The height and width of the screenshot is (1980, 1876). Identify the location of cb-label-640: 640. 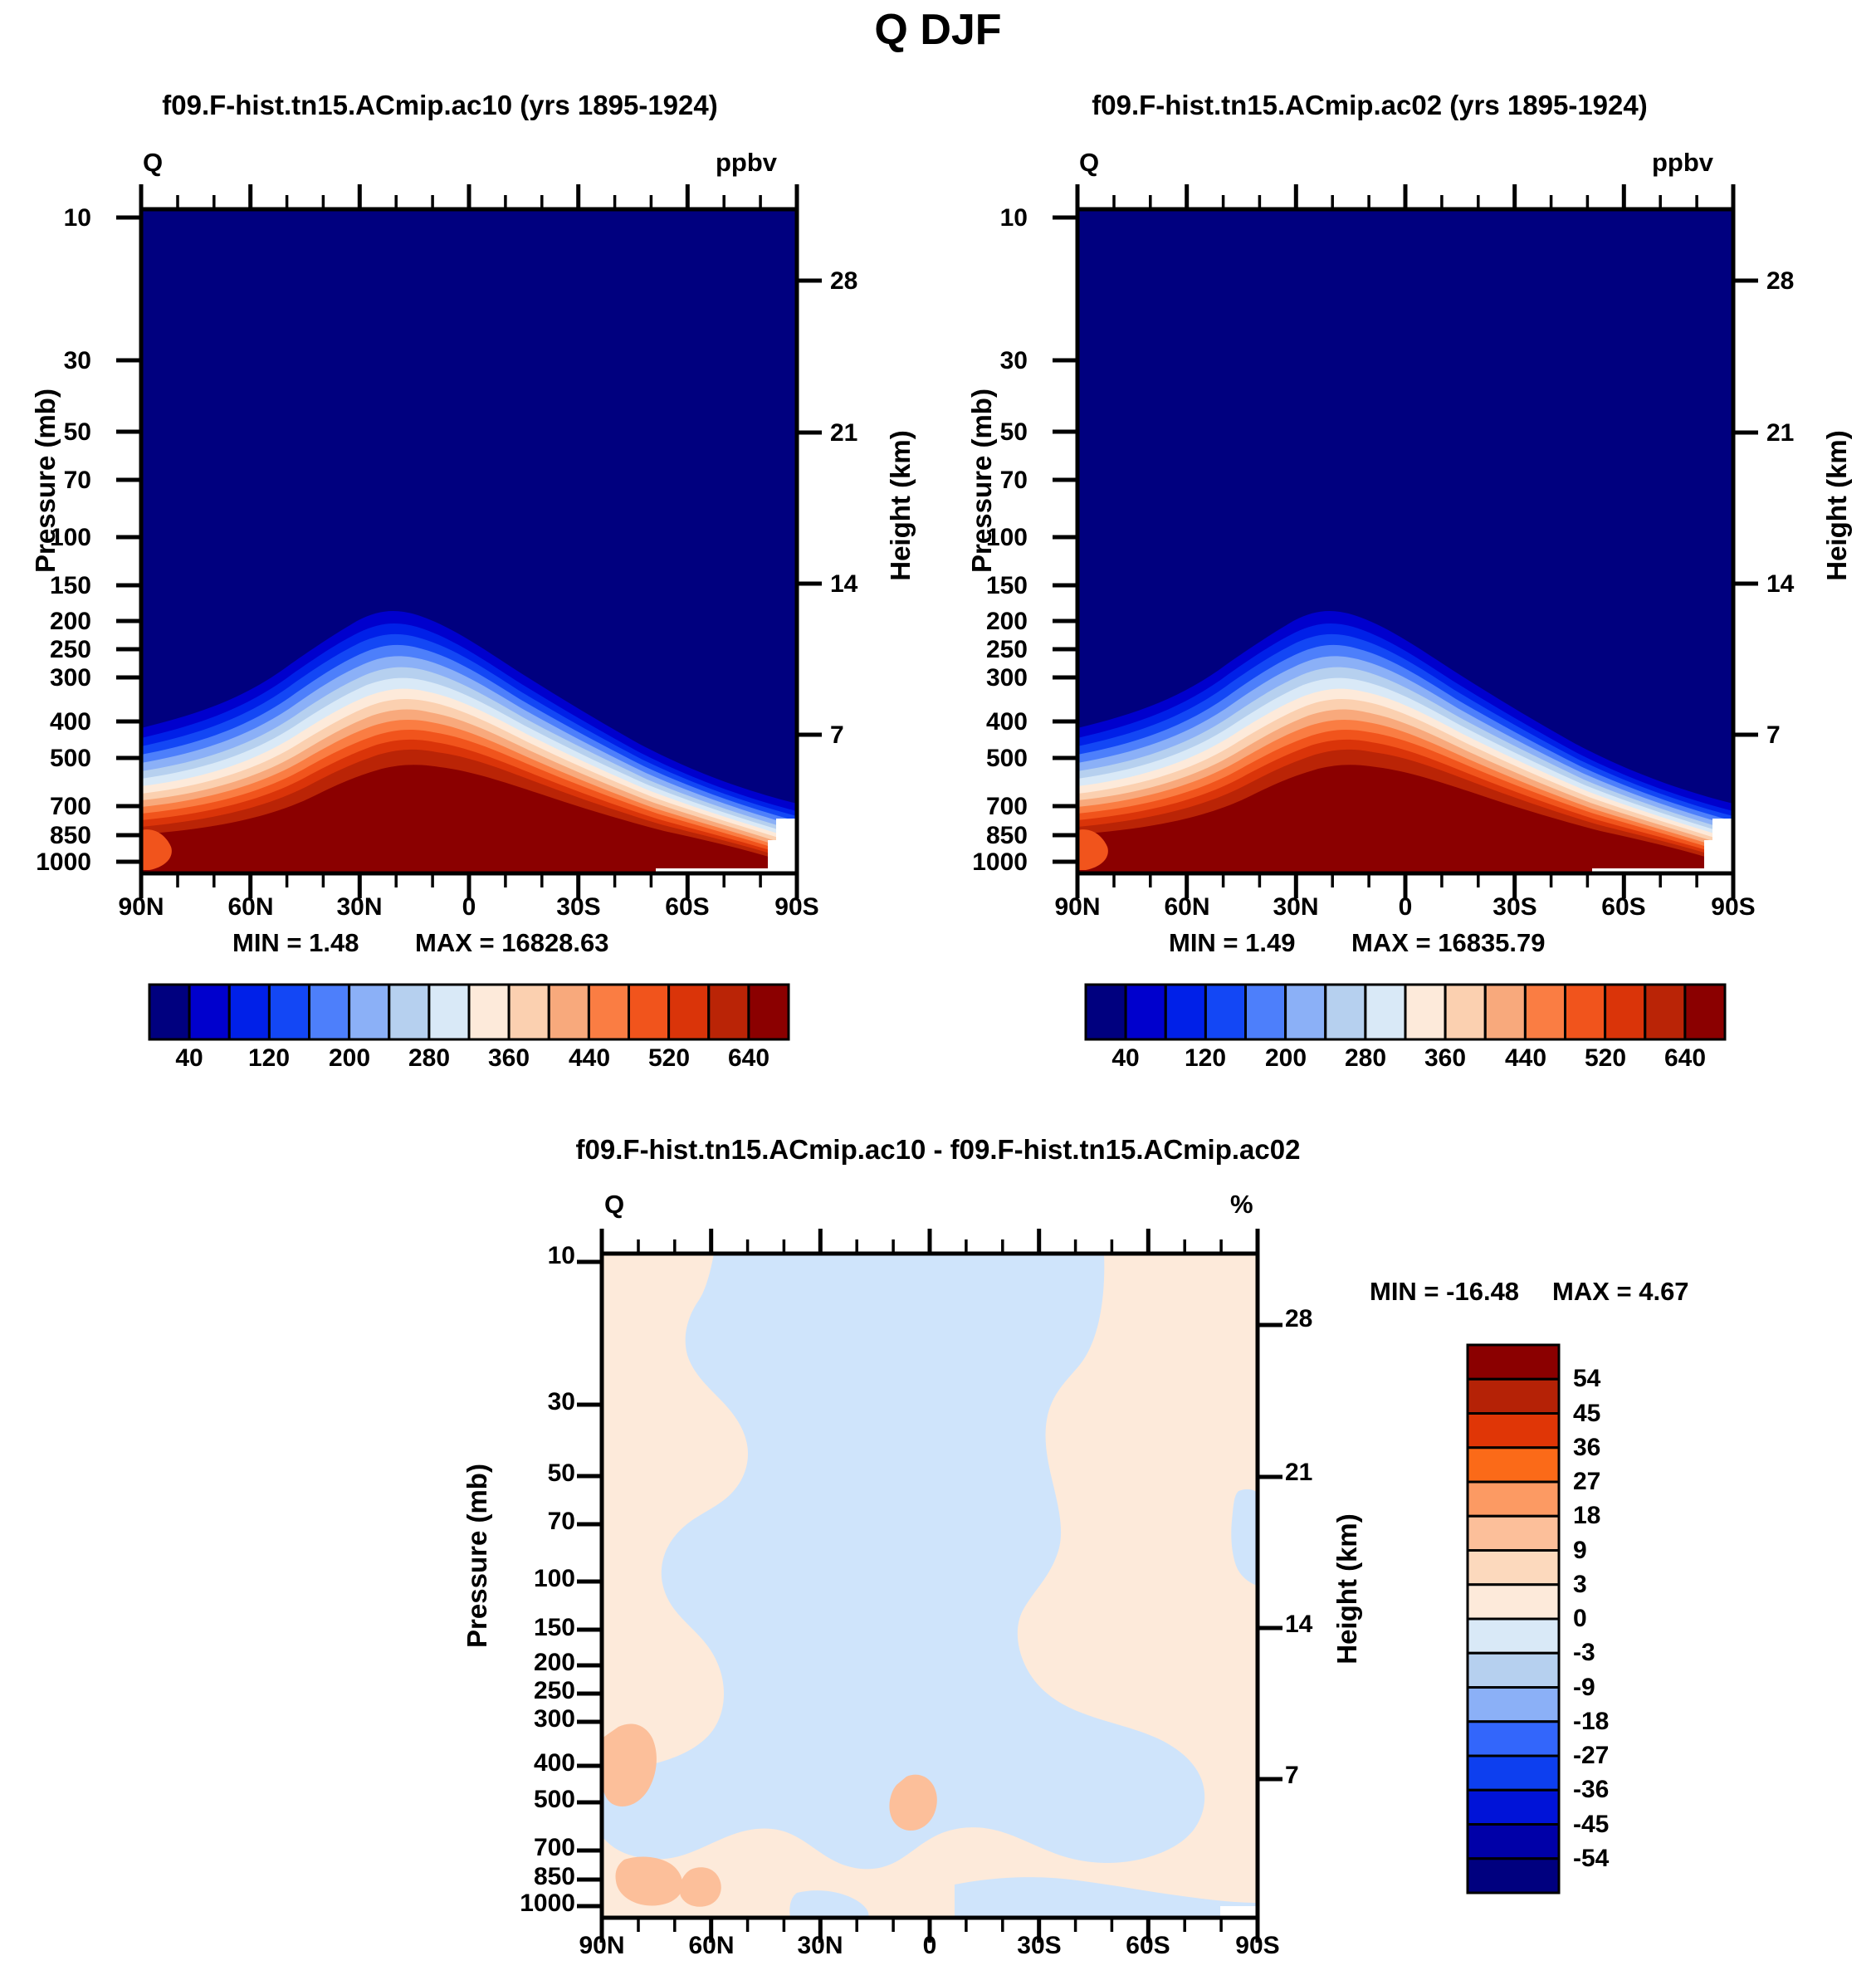
(748, 1058).